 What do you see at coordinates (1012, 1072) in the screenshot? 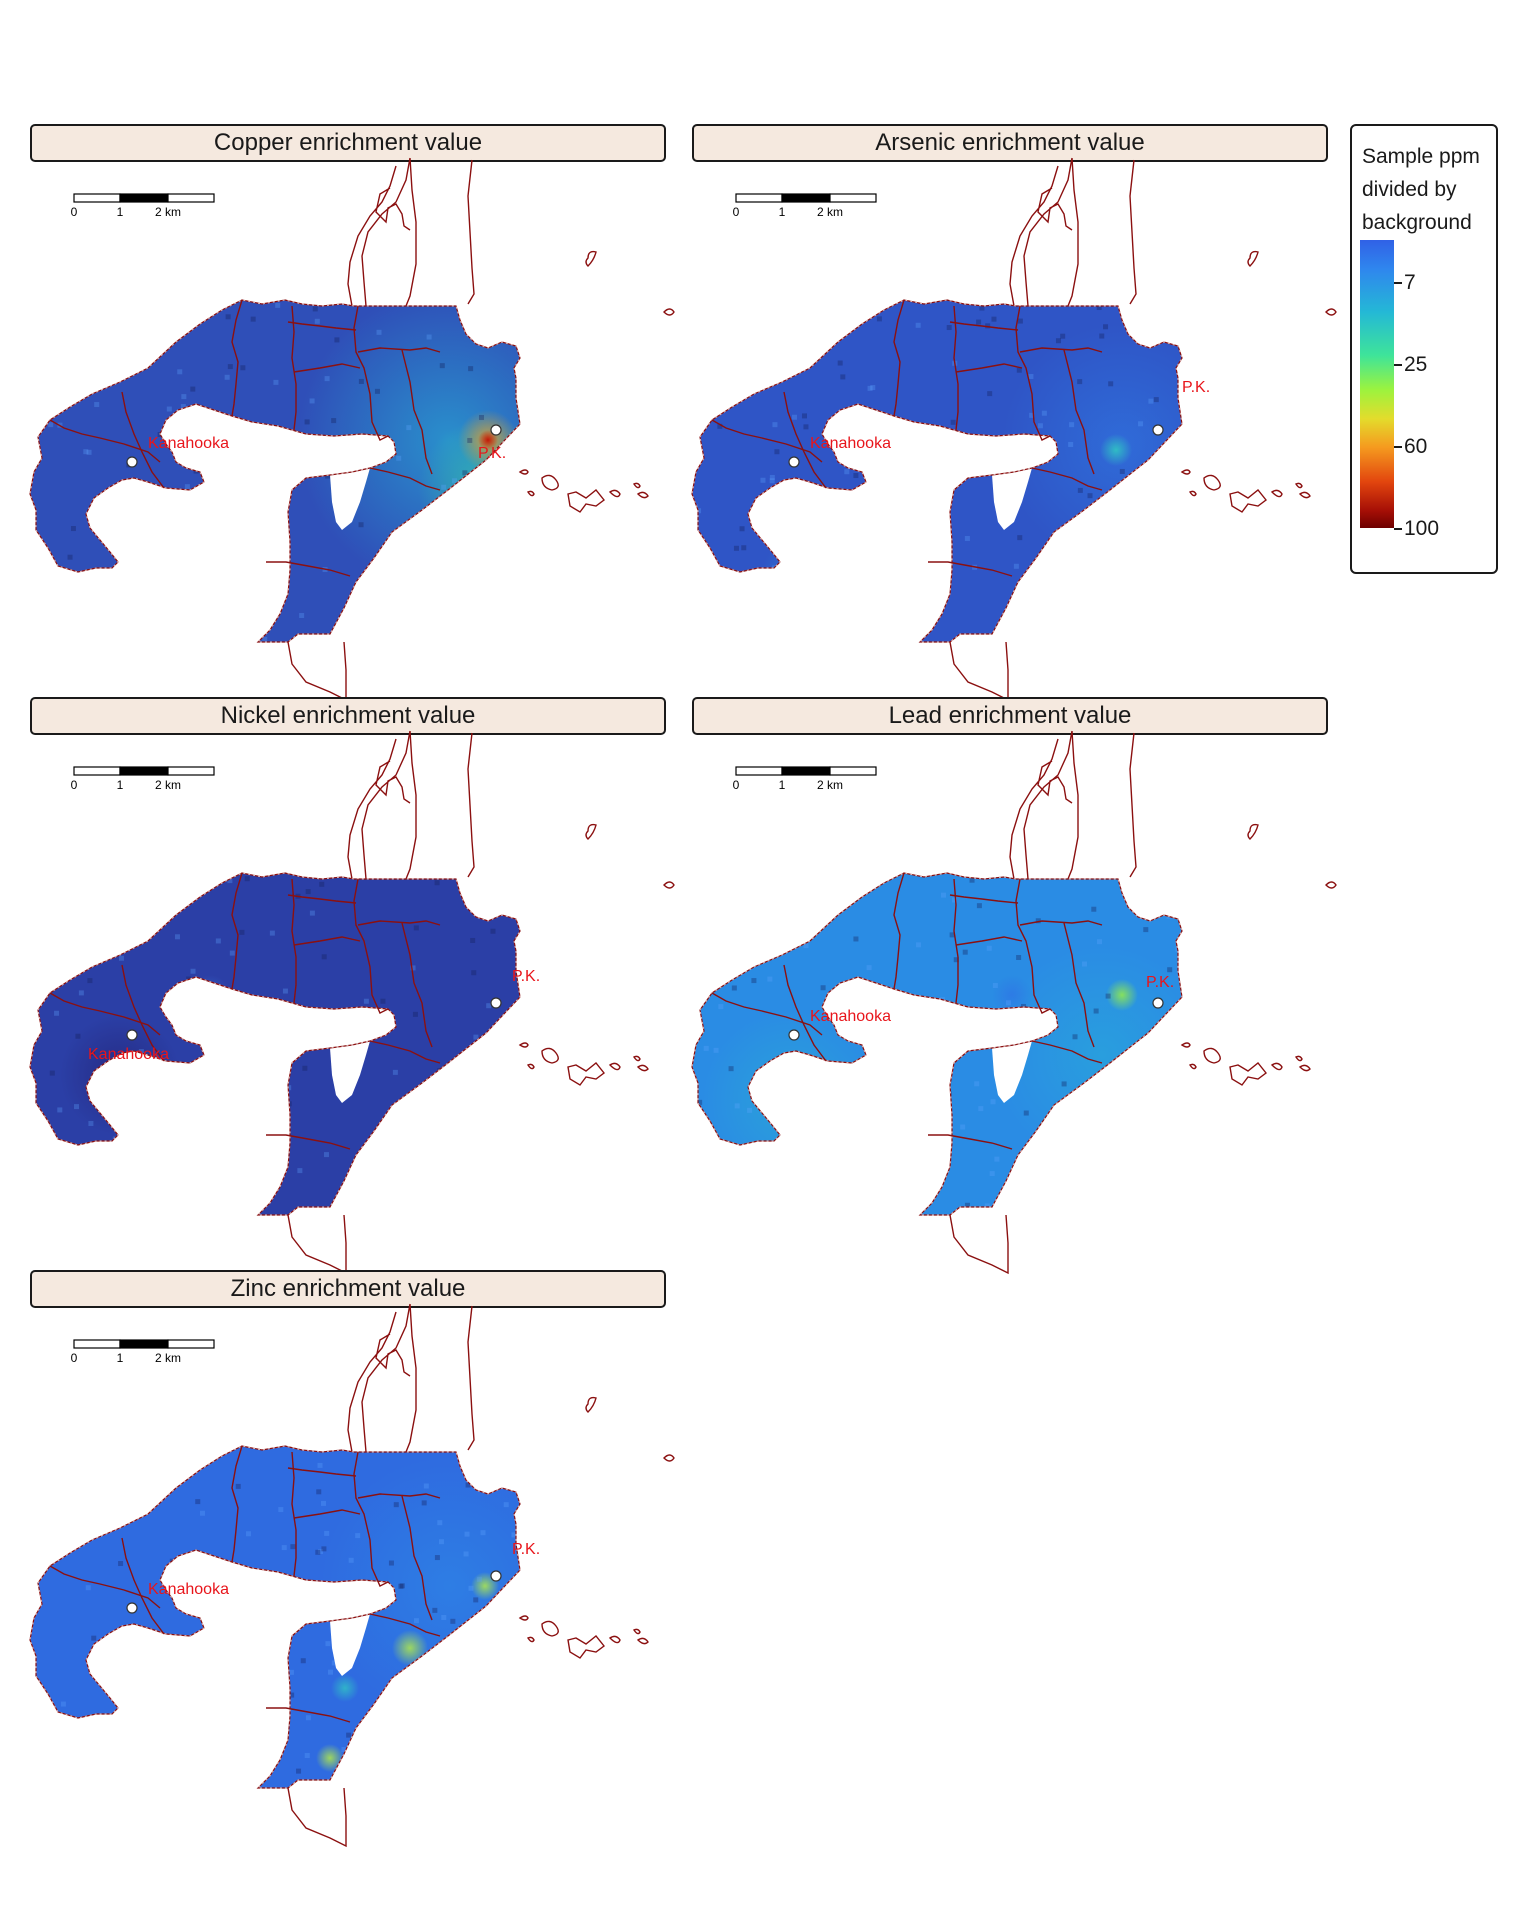
I see `spit` at bounding box center [1012, 1072].